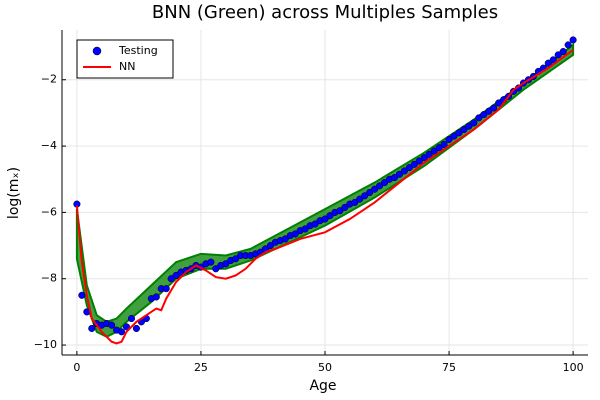 The image size is (600, 400). What do you see at coordinates (45, 344) in the screenshot?
I see `y-tick-label: −10` at bounding box center [45, 344].